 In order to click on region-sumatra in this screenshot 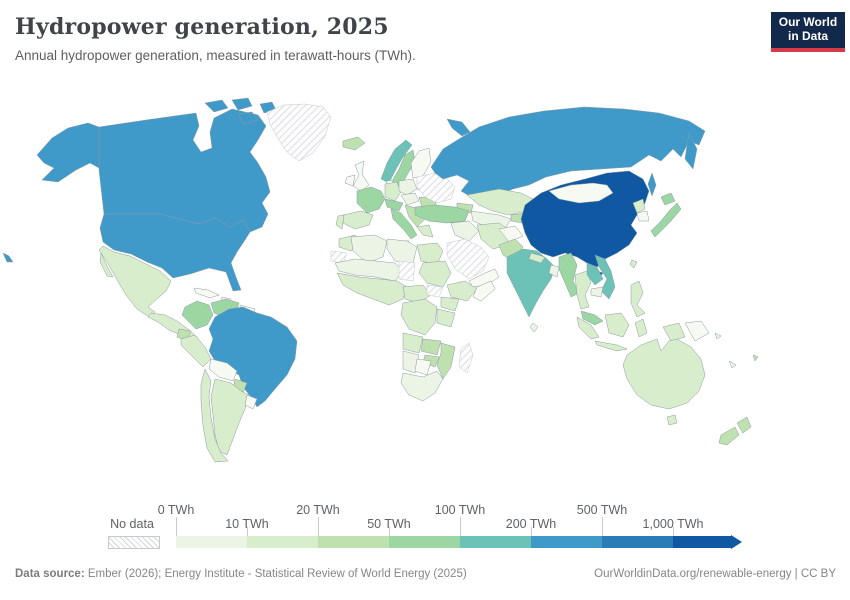, I will do `click(588, 328)`.